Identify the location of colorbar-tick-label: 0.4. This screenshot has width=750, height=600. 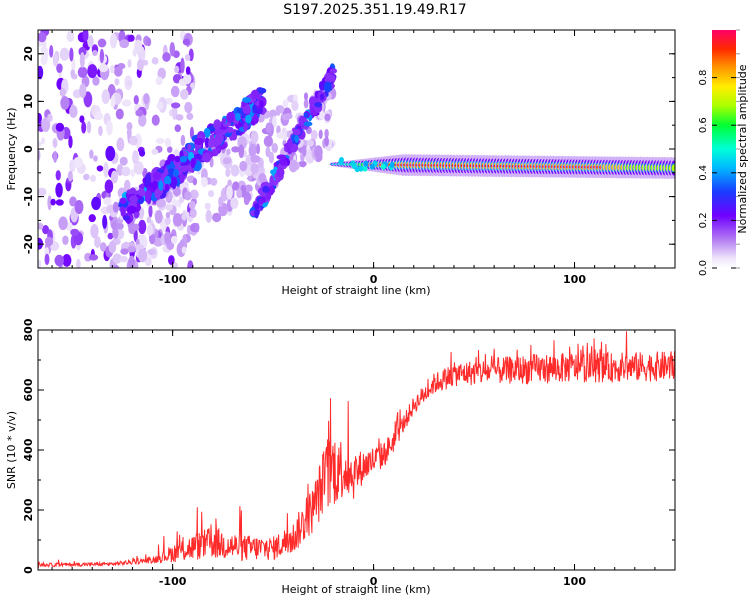
(703, 173).